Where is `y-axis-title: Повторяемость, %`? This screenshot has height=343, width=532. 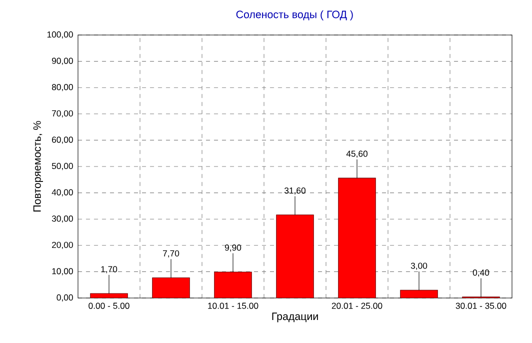 y-axis-title: Повторяемость, % is located at coordinates (38, 166).